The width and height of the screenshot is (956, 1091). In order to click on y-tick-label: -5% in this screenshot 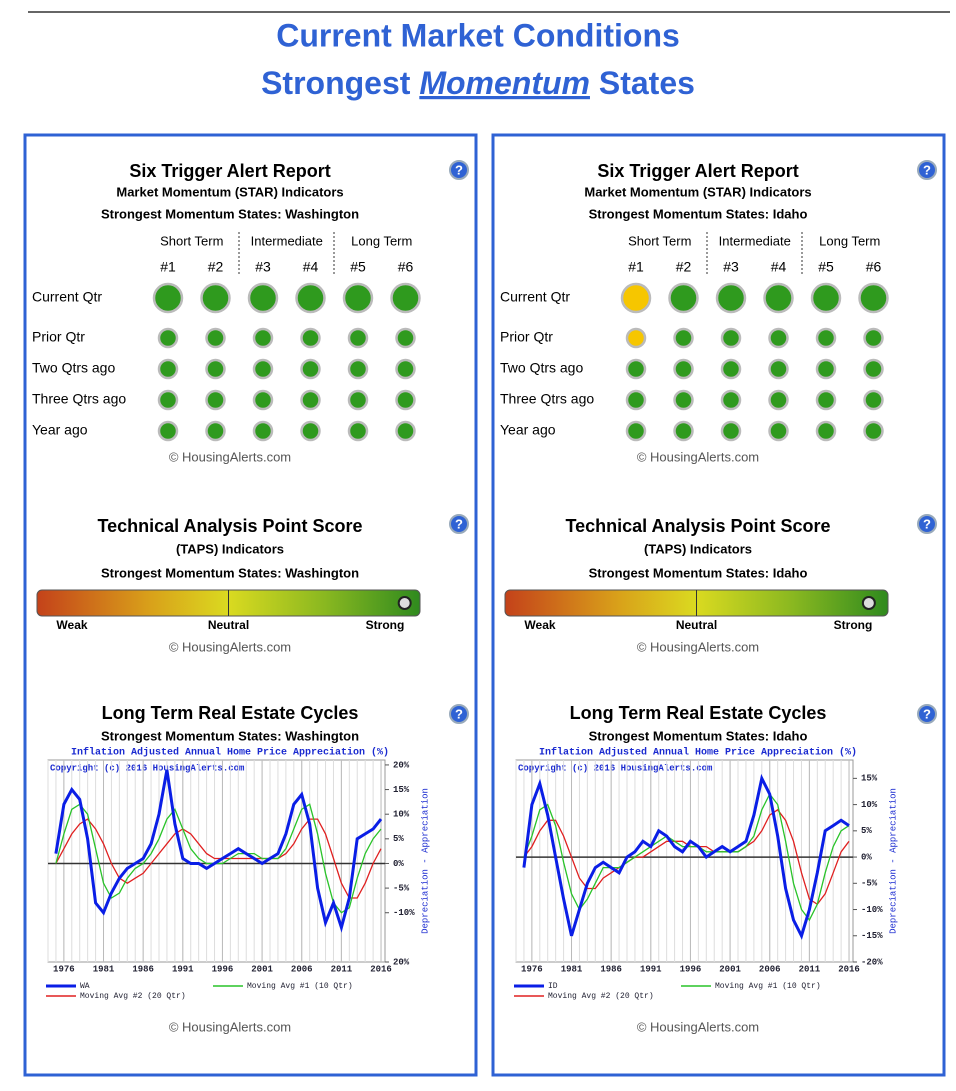, I will do `click(401, 888)`.